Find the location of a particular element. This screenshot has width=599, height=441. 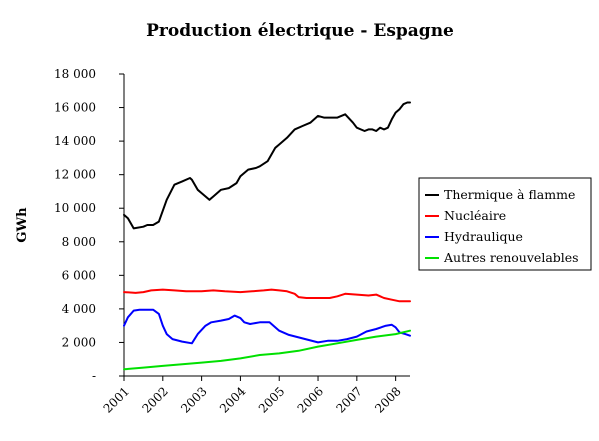

y-tick-label: 10 000 is located at coordinates (75, 208).